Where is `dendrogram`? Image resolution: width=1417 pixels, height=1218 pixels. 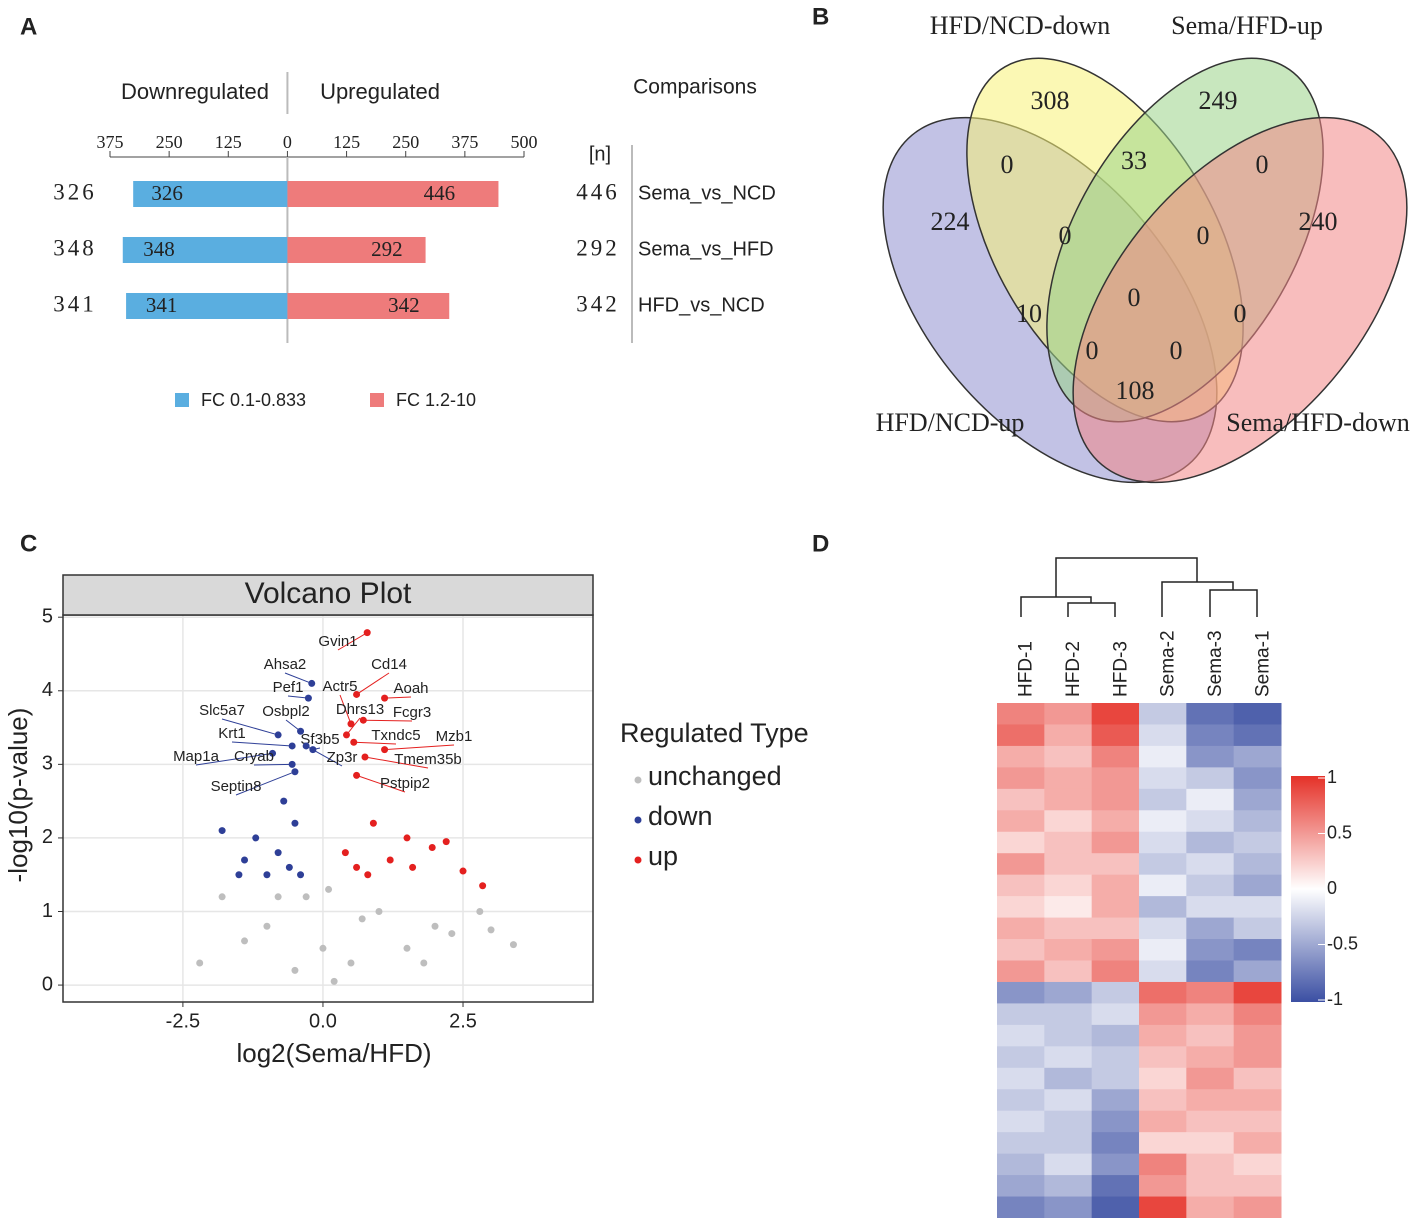
dendrogram is located at coordinates (1139, 587).